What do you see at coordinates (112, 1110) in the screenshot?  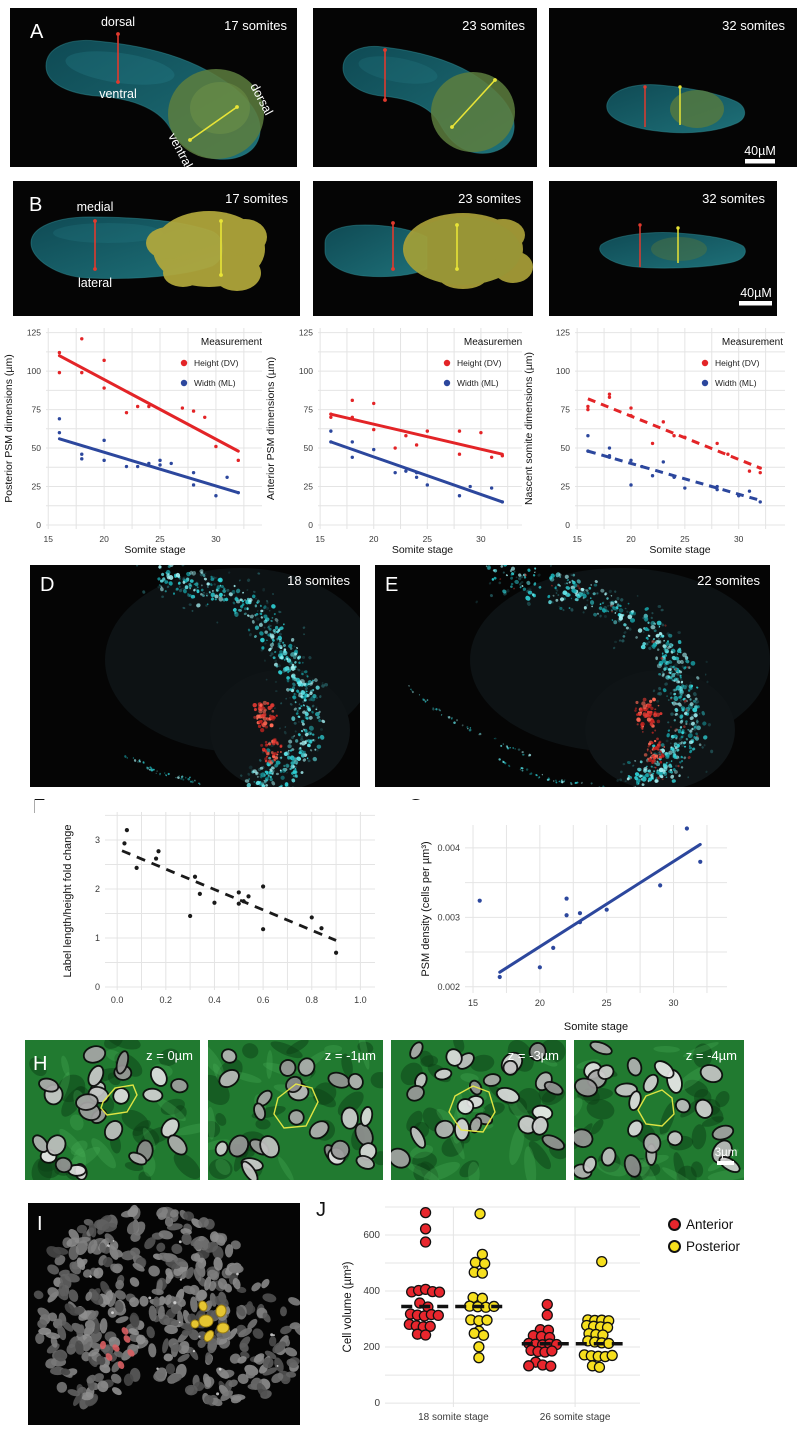 I see `panel-h-slice-1: z = 0µm H` at bounding box center [112, 1110].